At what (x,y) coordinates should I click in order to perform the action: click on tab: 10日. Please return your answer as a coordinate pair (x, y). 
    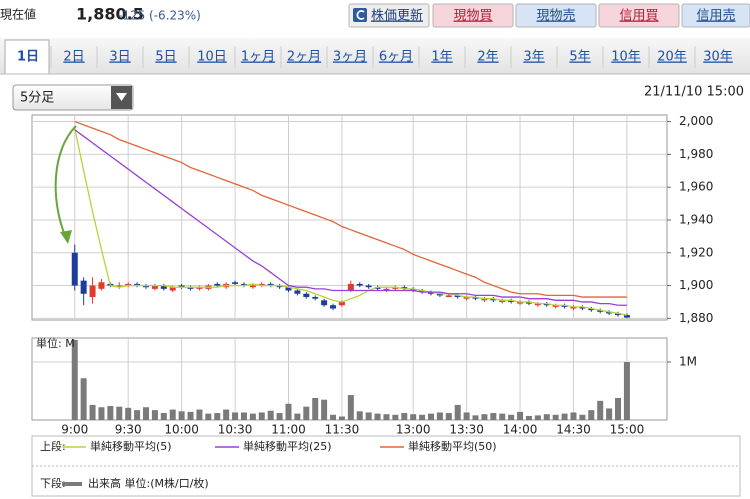
    Looking at the image, I should click on (212, 57).